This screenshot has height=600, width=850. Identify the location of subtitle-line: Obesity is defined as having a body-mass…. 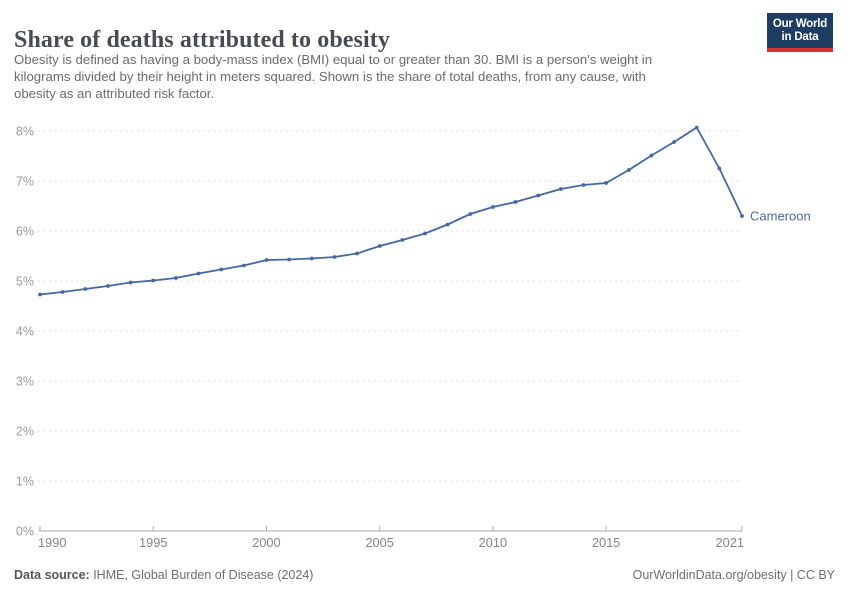
(333, 59).